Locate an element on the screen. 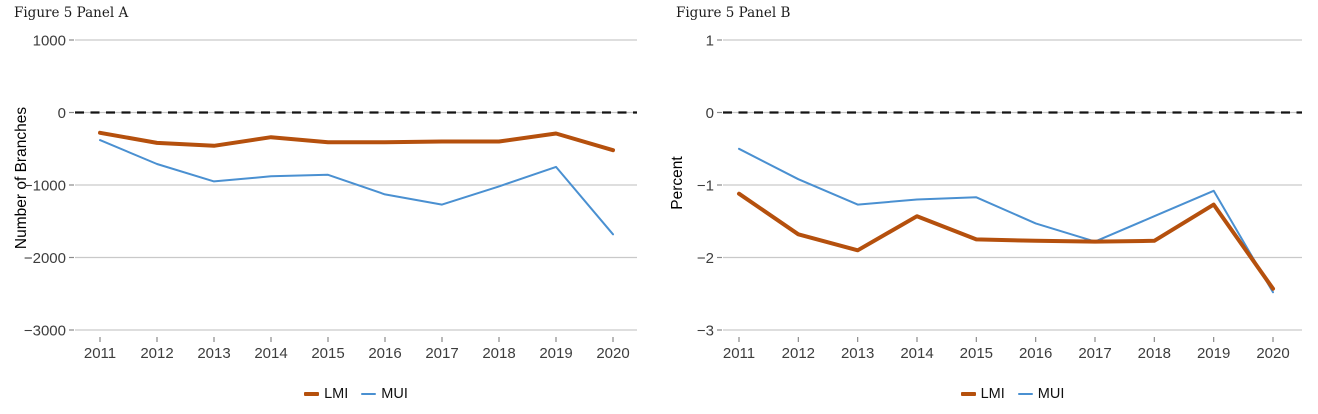 This screenshot has height=414, width=1318. y-tick-label: −3 is located at coordinates (705, 330).